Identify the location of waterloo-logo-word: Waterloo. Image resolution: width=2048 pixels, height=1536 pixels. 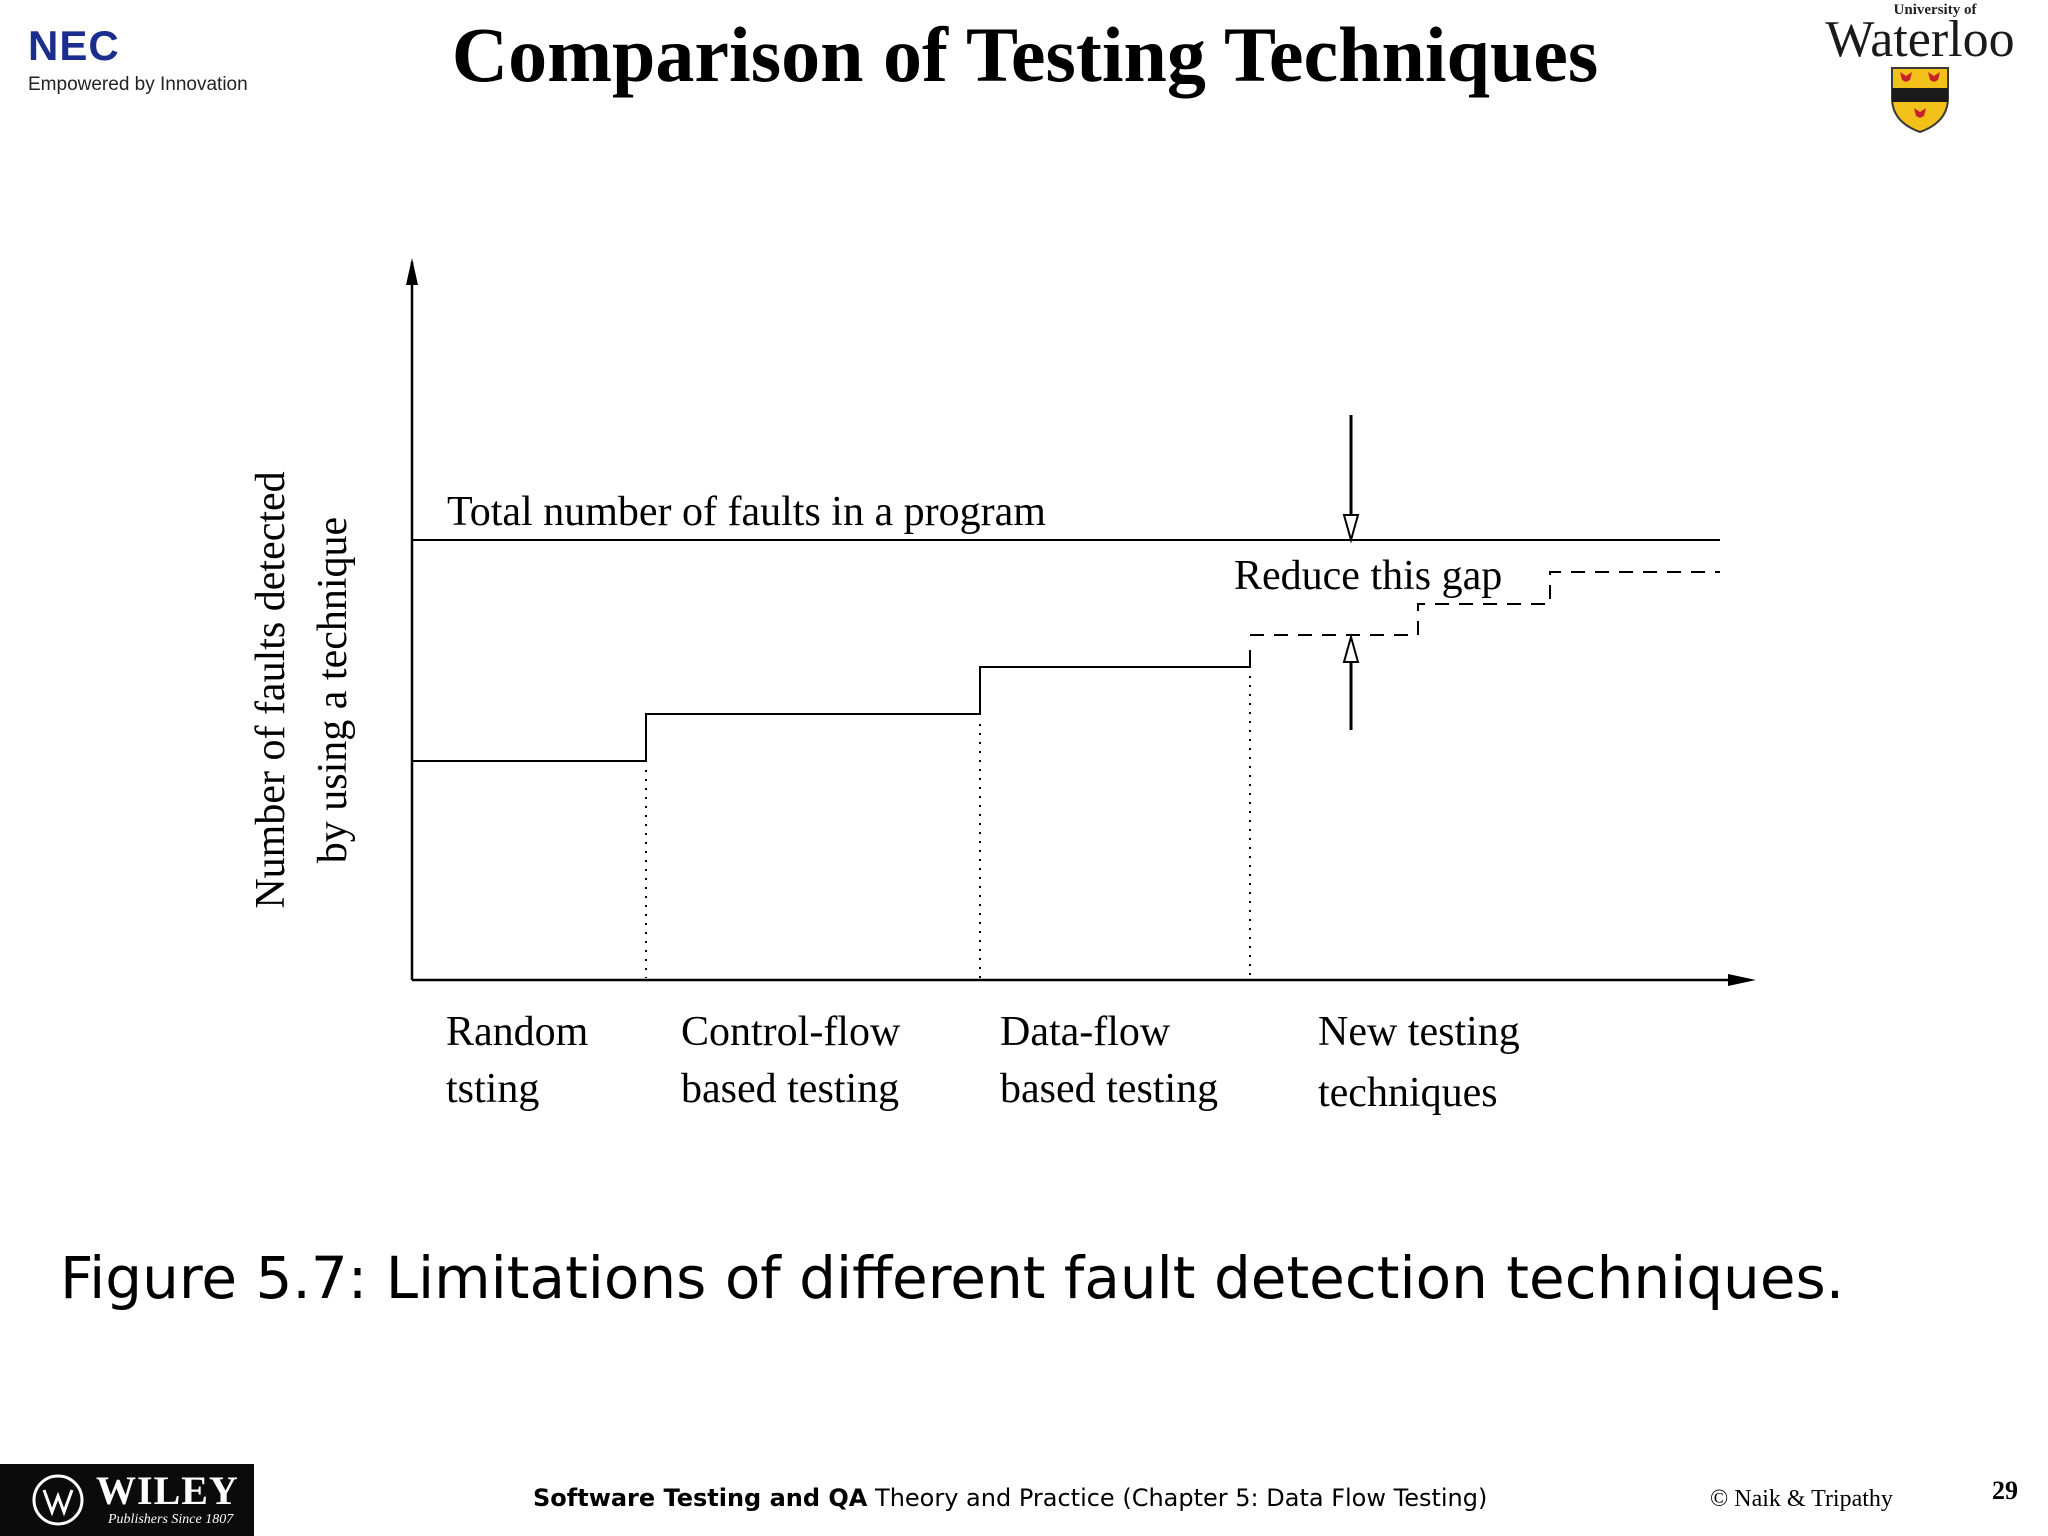
(1920, 39).